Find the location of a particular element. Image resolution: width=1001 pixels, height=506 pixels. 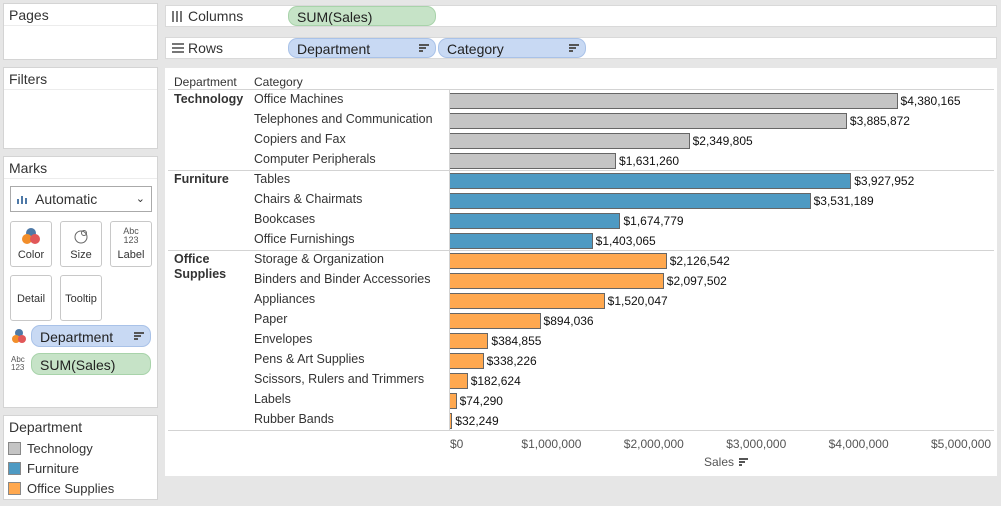

category-label: Bookcases is located at coordinates (285, 219).